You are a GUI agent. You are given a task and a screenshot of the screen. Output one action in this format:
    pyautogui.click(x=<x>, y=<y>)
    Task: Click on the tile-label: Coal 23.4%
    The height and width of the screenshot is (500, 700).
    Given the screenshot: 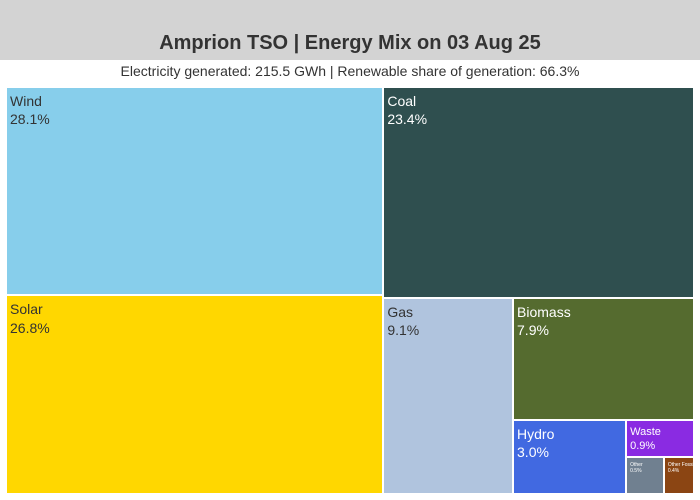 What is the action you would take?
    pyautogui.click(x=407, y=110)
    